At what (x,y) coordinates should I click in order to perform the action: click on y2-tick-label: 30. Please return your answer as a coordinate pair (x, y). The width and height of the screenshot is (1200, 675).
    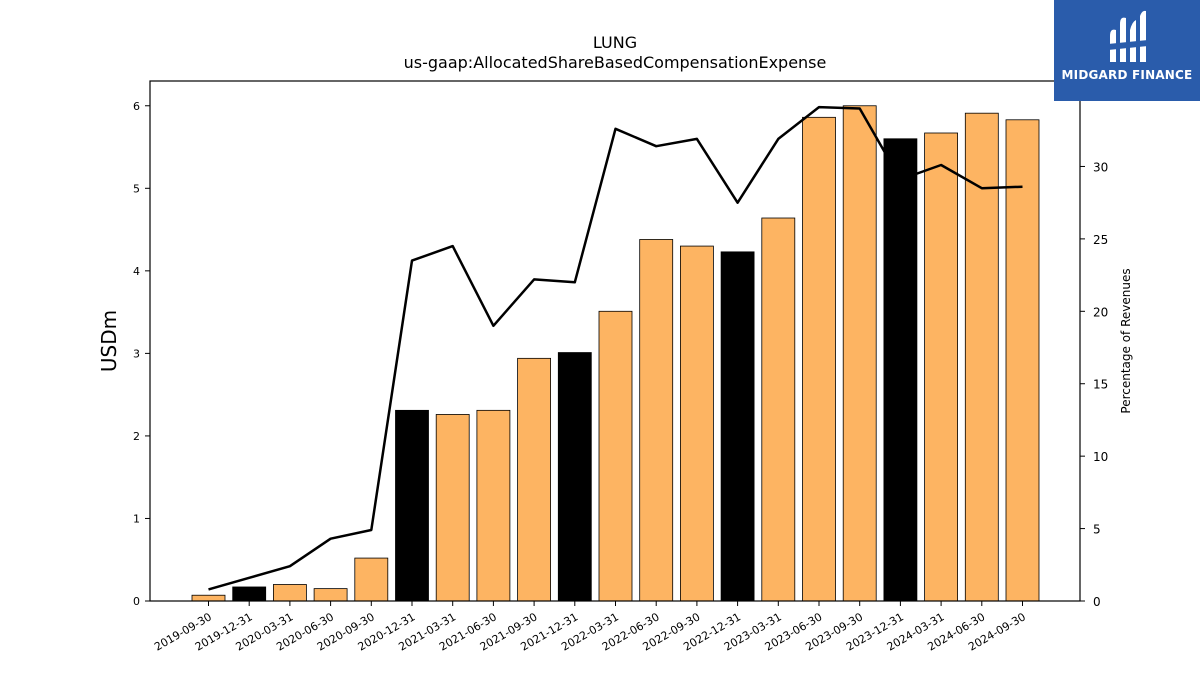
    Looking at the image, I should click on (1100, 167).